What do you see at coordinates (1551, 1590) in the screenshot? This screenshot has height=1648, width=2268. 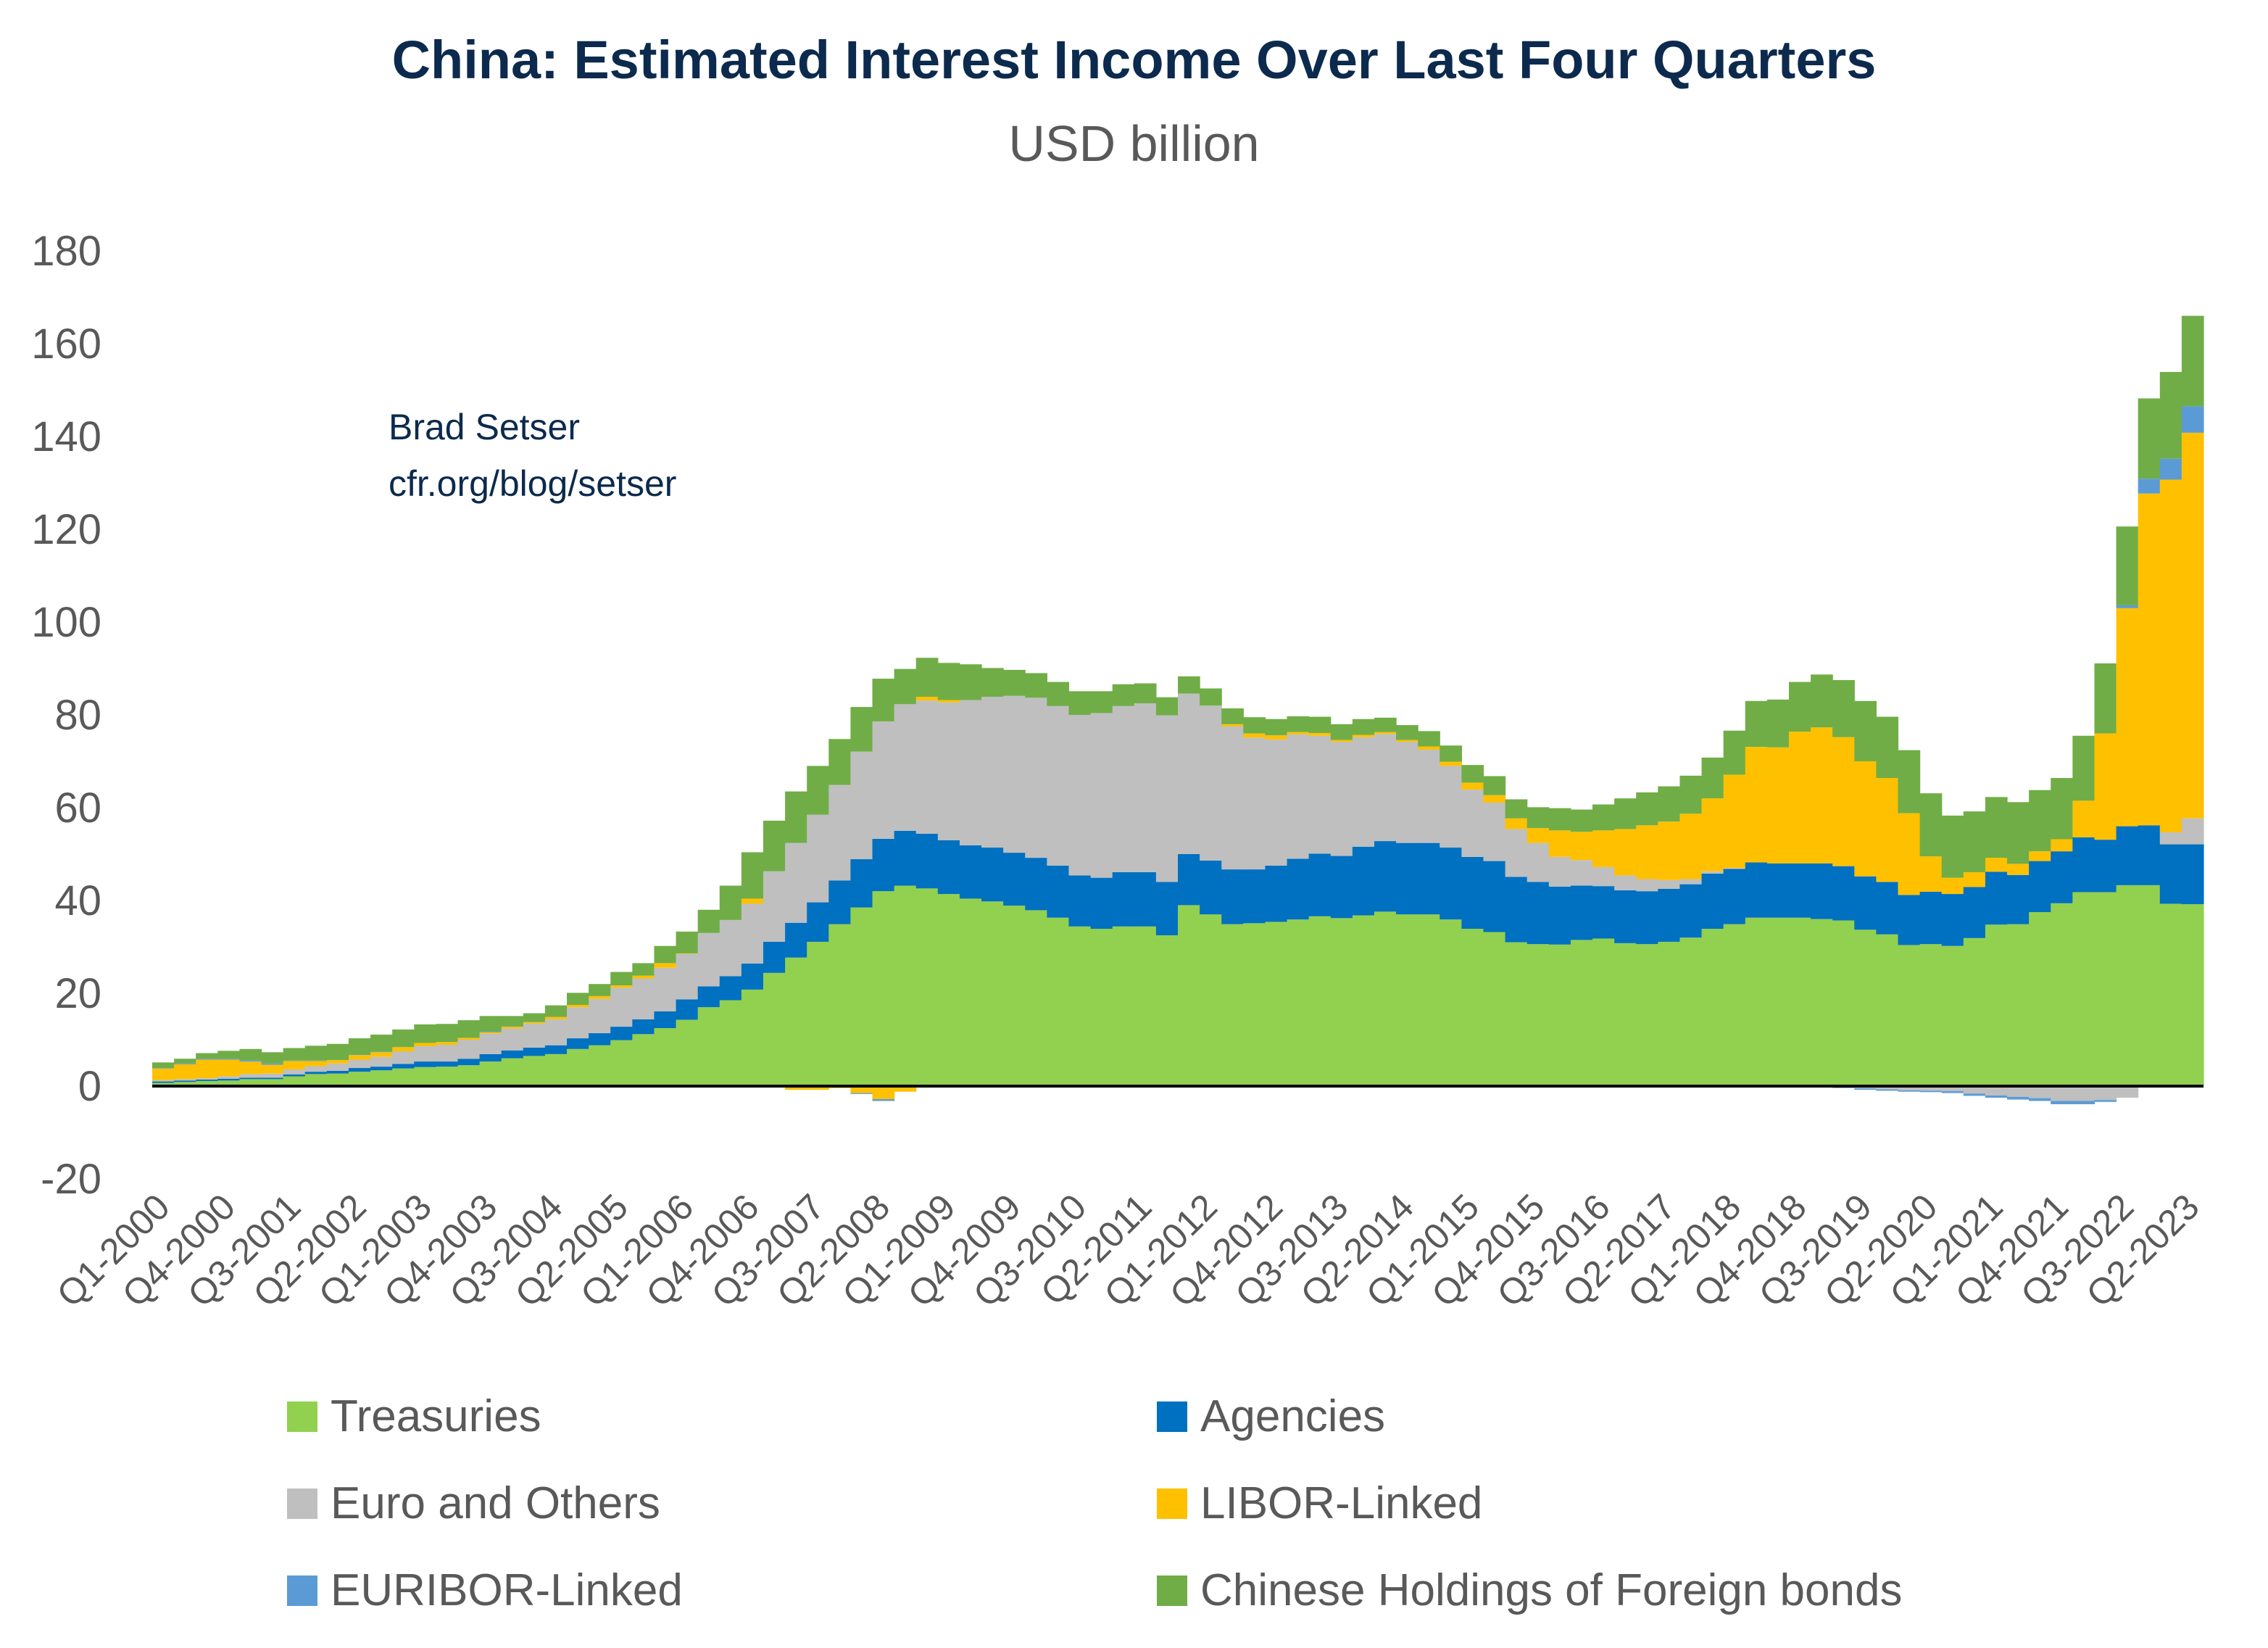 I see `legend-label: Chinese Holdings of Foreign bonds` at bounding box center [1551, 1590].